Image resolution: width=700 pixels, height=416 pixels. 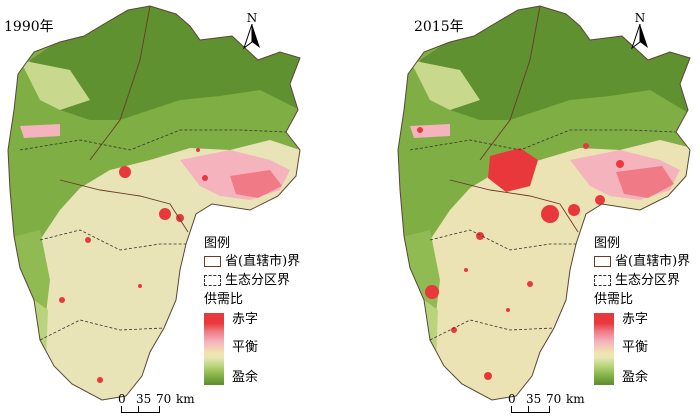 I want to click on map-year-label: 2015年, so click(x=439, y=27).